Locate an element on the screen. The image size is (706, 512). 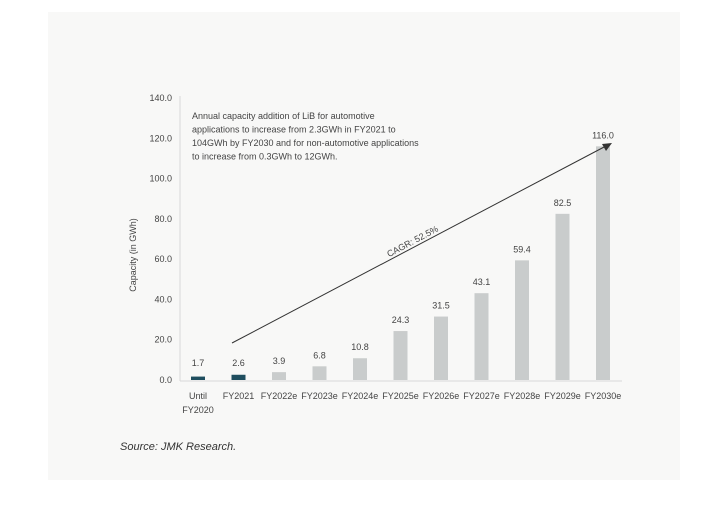
y-axis-label: Capacity (in GWh) is located at coordinates (133, 255).